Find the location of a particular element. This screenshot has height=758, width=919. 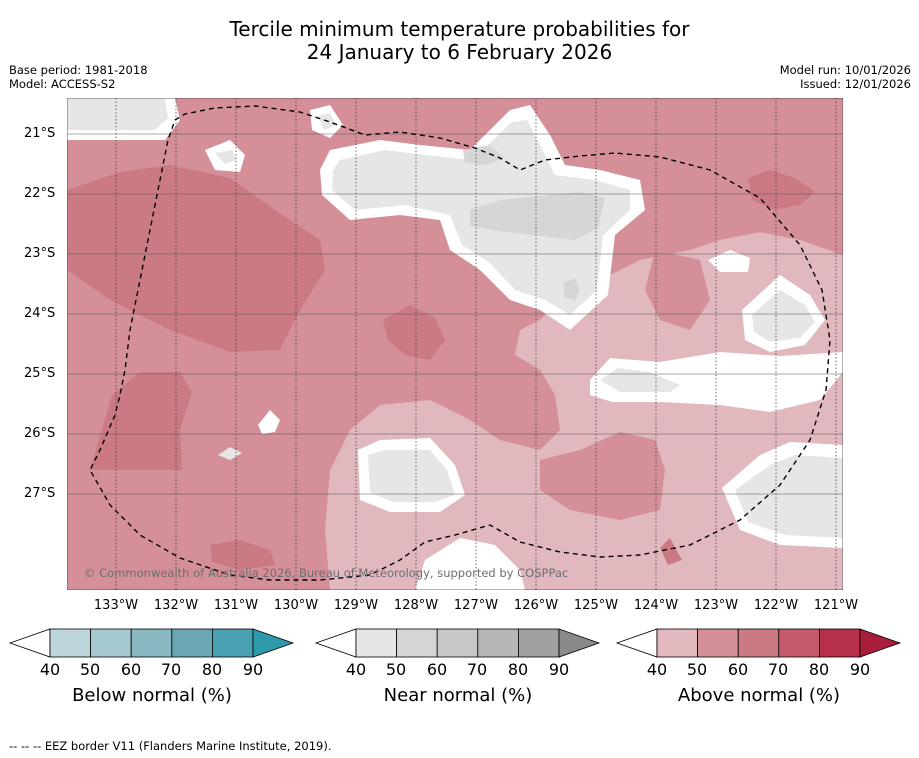

field-near-lr is located at coordinates (789, 496).